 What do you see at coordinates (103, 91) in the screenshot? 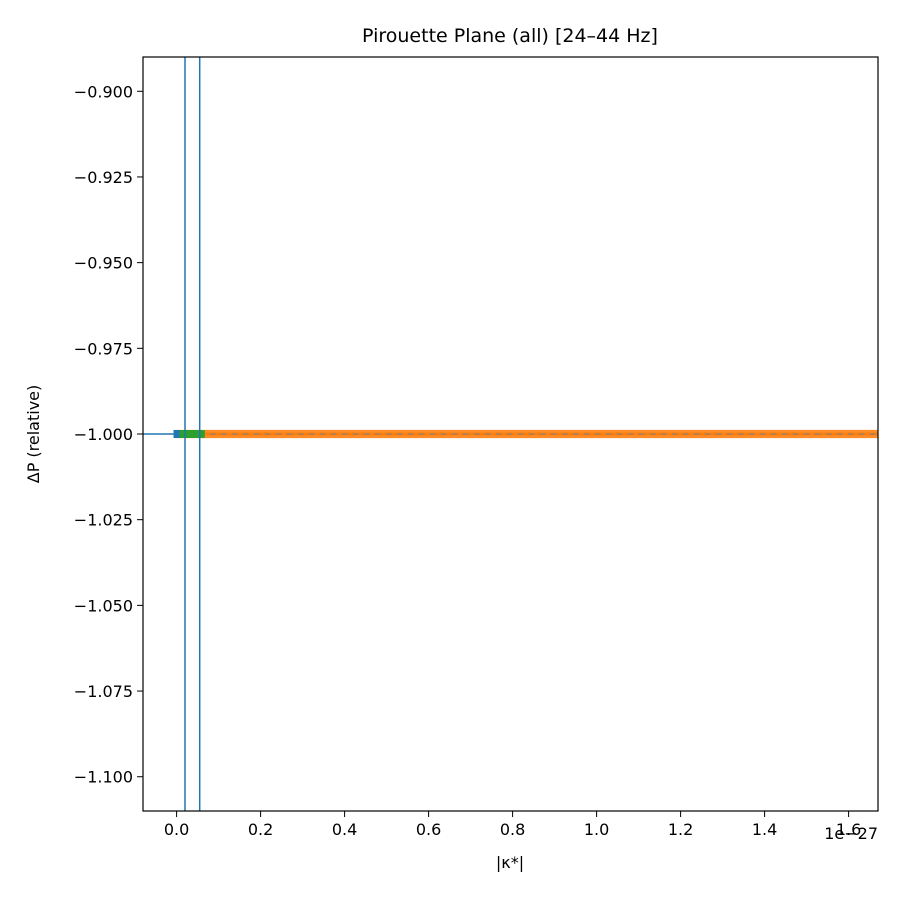
I see `y-tick-label: −0.900` at bounding box center [103, 91].